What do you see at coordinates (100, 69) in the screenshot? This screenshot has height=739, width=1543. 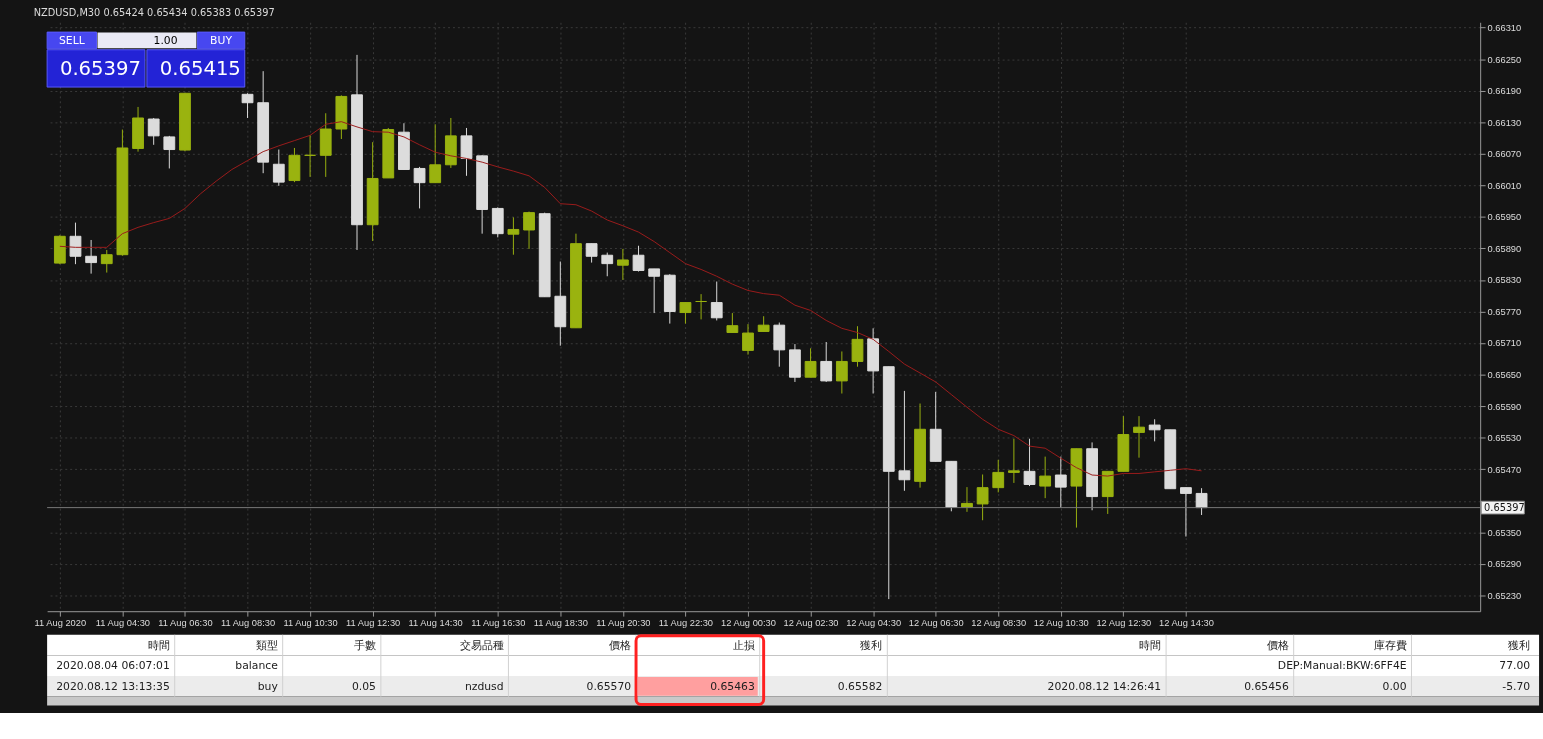 I see `annotation: 0.65397` at bounding box center [100, 69].